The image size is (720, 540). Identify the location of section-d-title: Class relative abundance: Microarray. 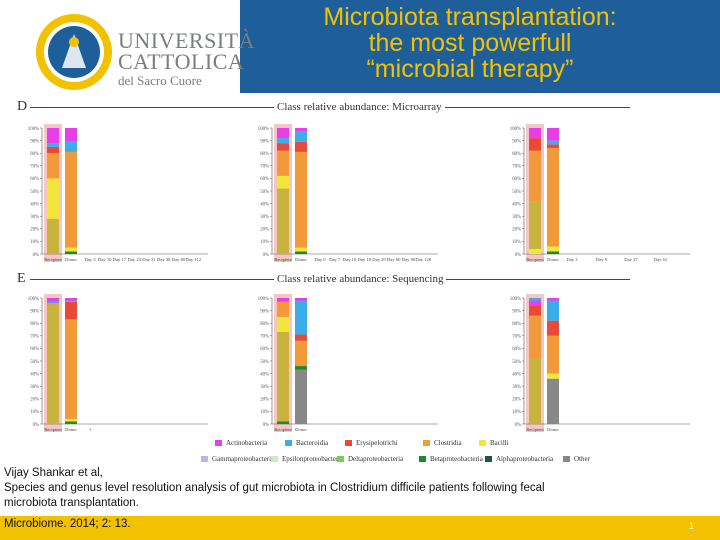
(359, 107).